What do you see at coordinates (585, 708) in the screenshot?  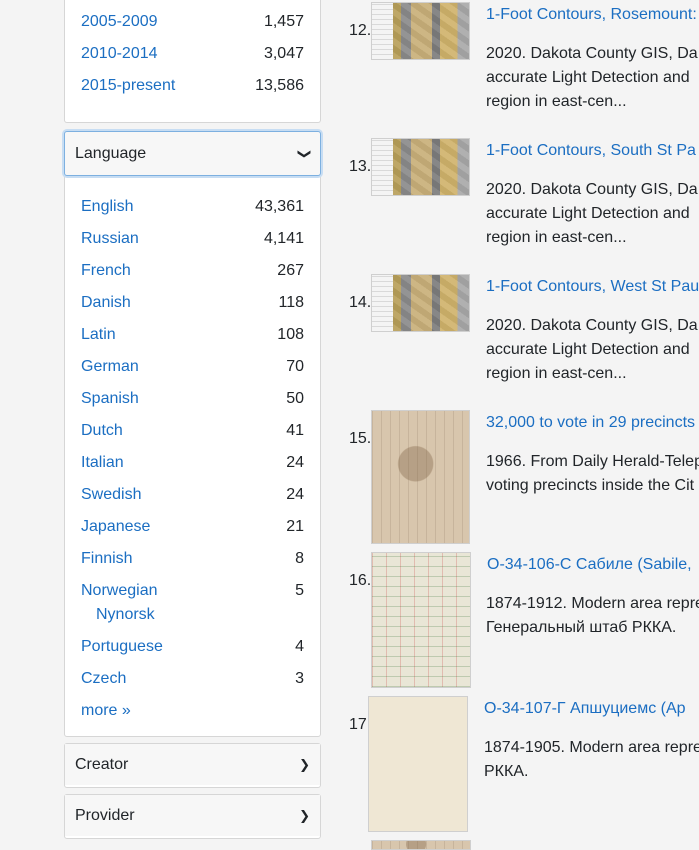 I see `result-title-link: O-34-107-Г Апшуциемс (Ap` at bounding box center [585, 708].